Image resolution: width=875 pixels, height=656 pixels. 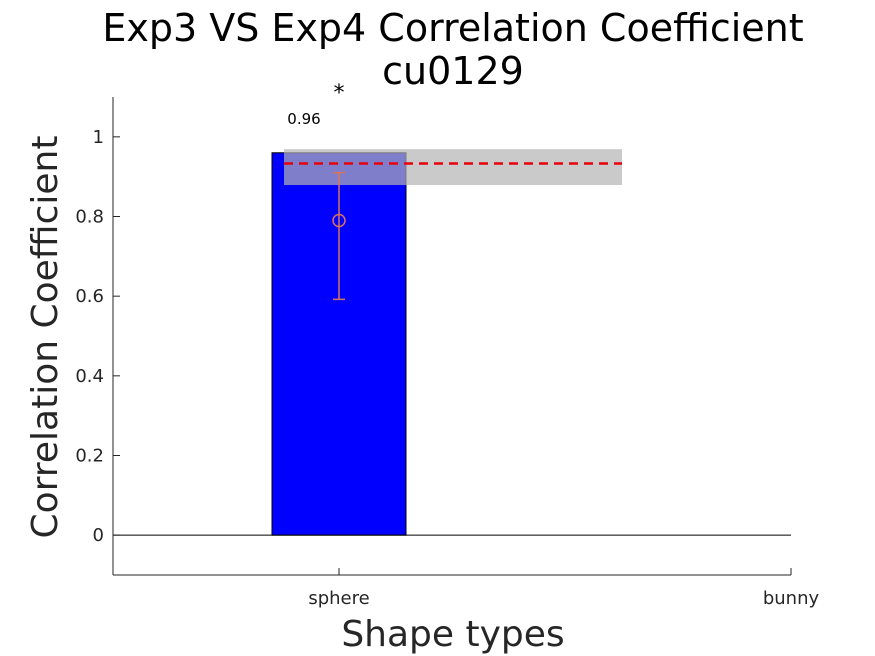 I want to click on y-tick-label: 0.6, so click(x=89, y=296).